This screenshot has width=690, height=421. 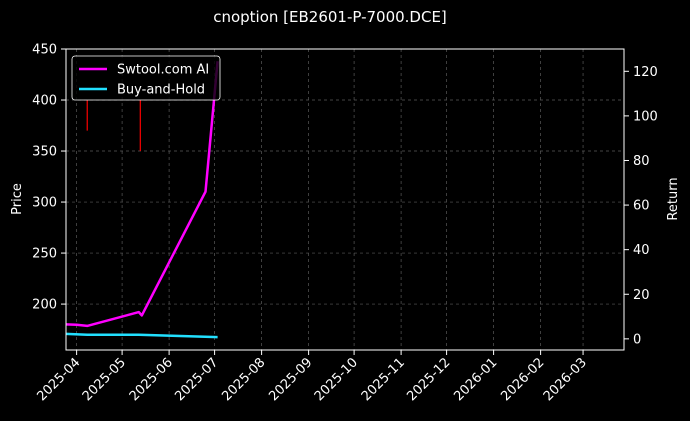 I want to click on legend: Swtool.com AI Buy-and-Hold, so click(x=146, y=78).